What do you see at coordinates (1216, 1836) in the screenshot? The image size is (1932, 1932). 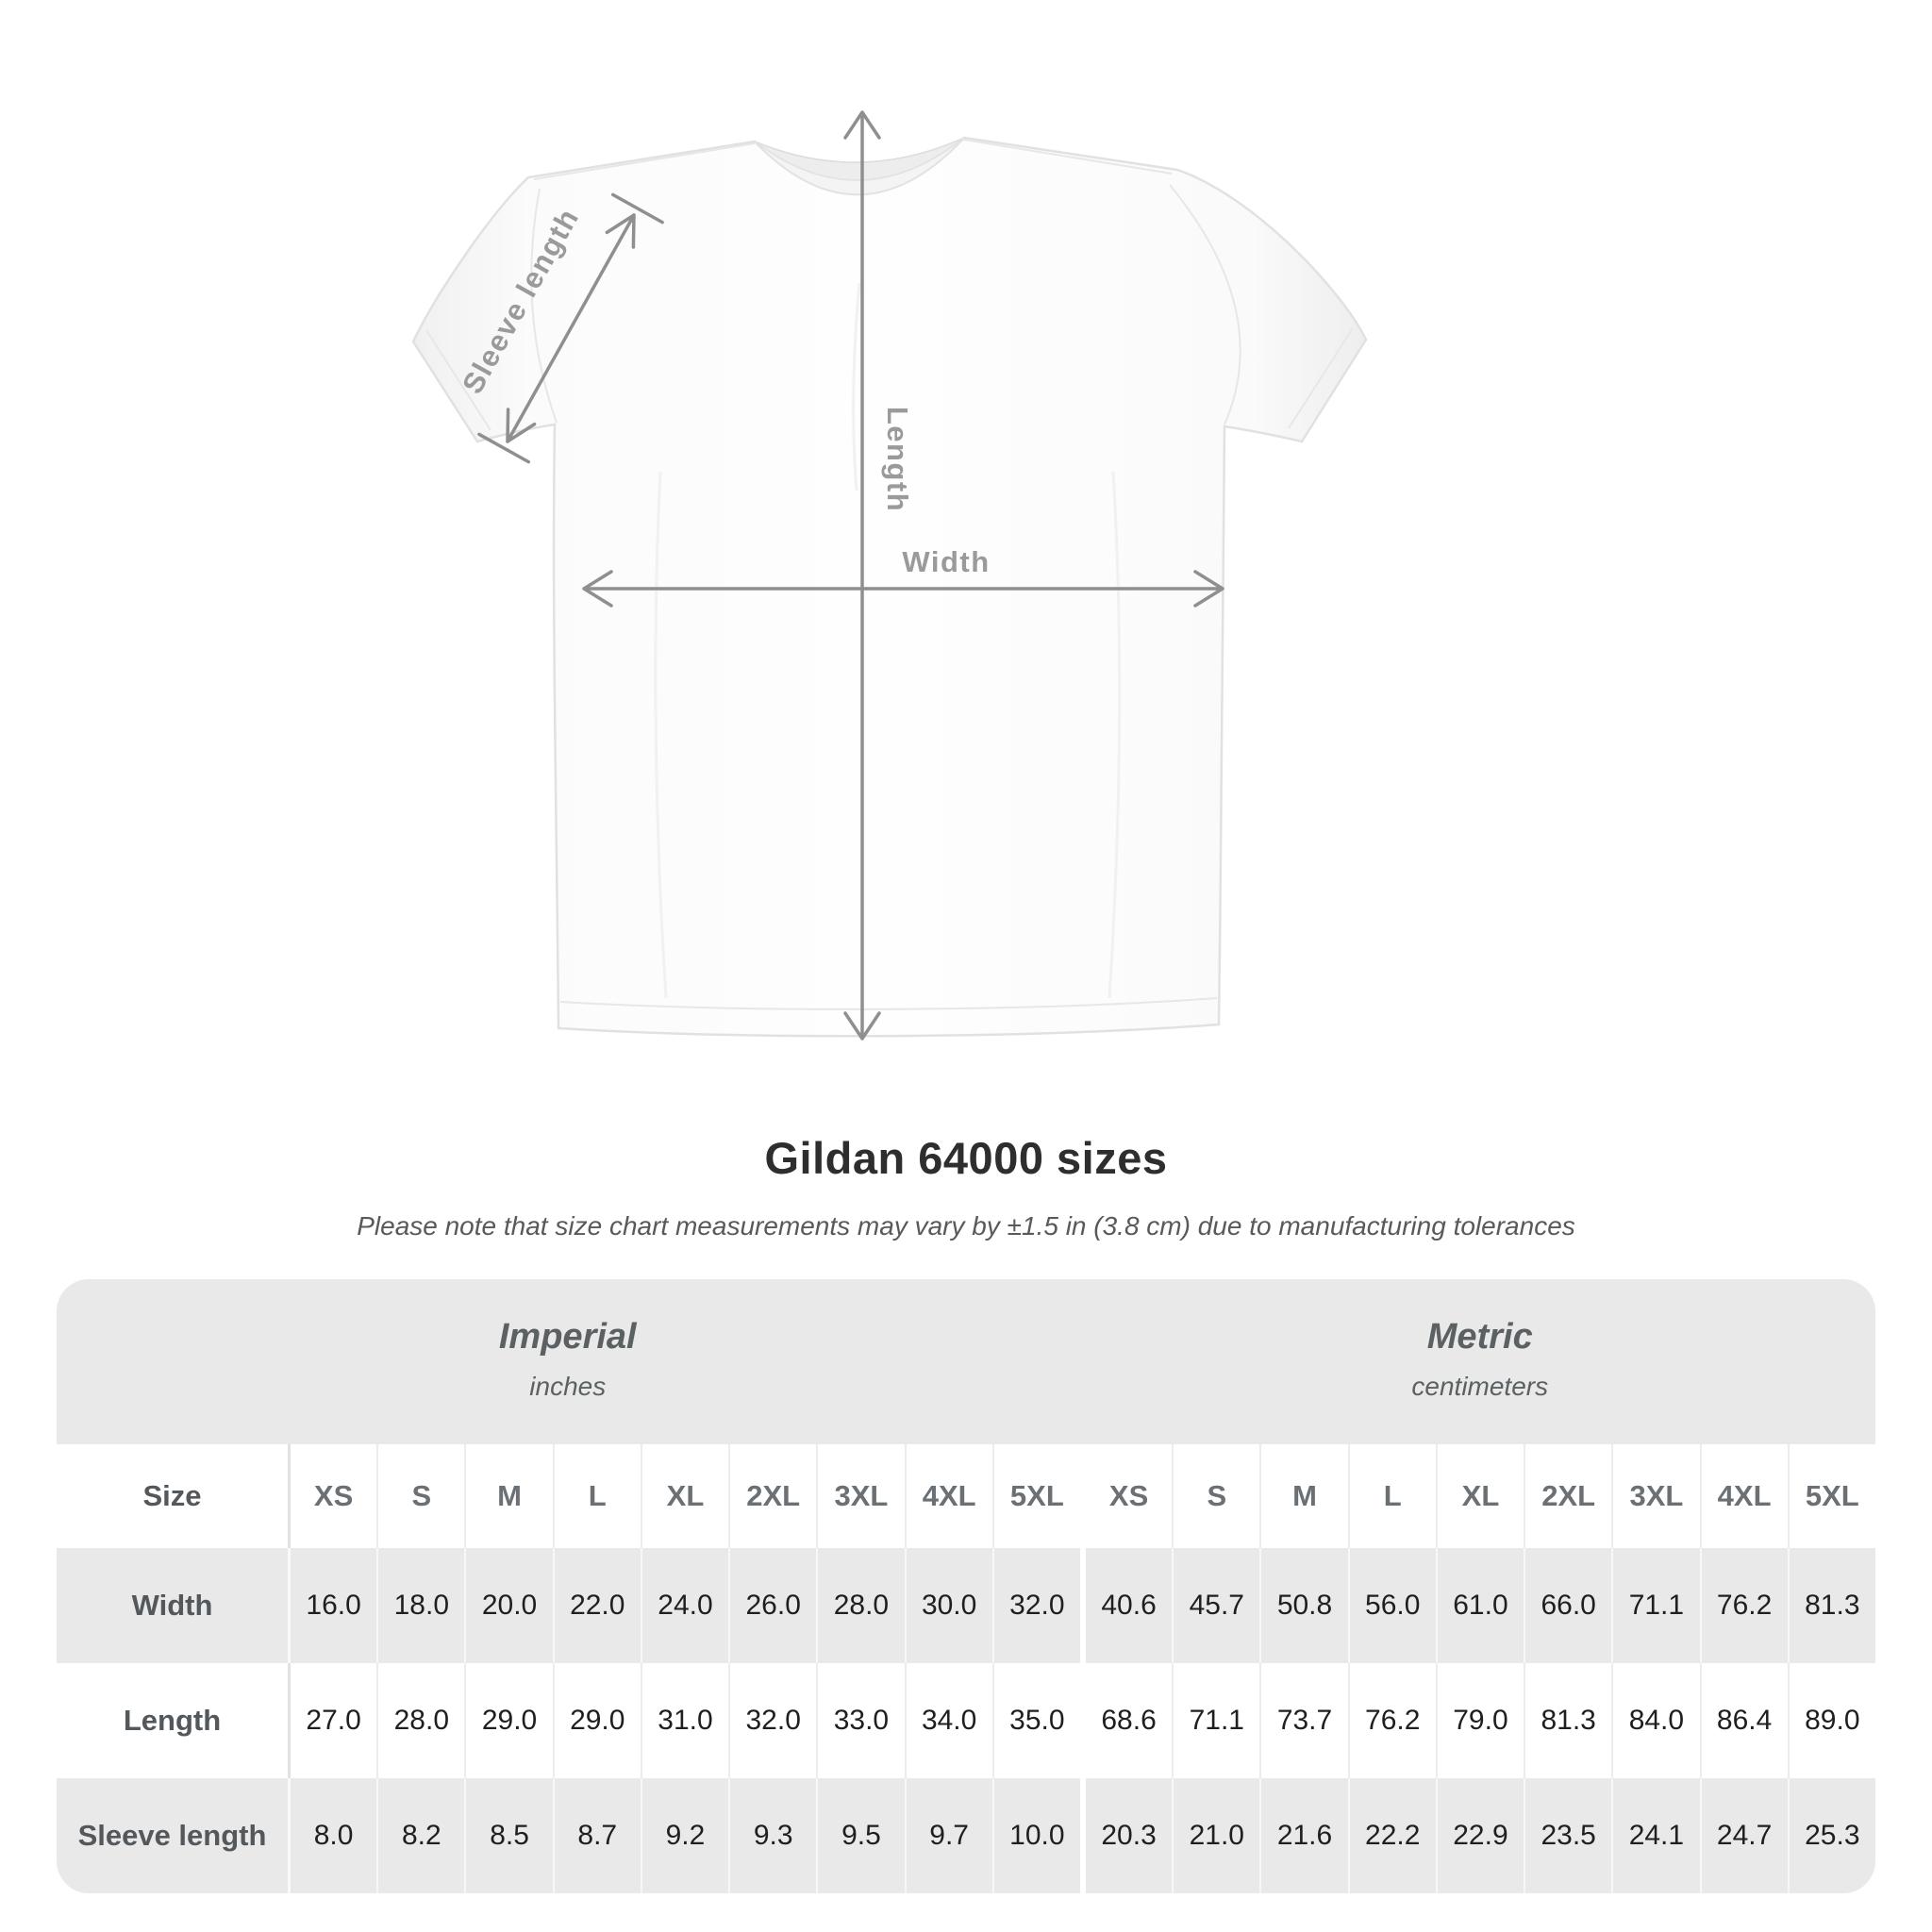 I see `value-cell: 21.0` at bounding box center [1216, 1836].